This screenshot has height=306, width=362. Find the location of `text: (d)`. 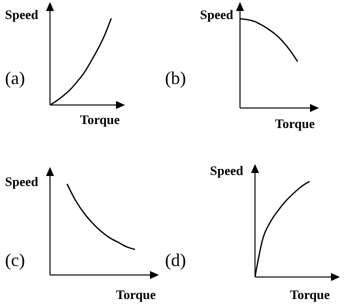

text: (d) is located at coordinates (175, 260).